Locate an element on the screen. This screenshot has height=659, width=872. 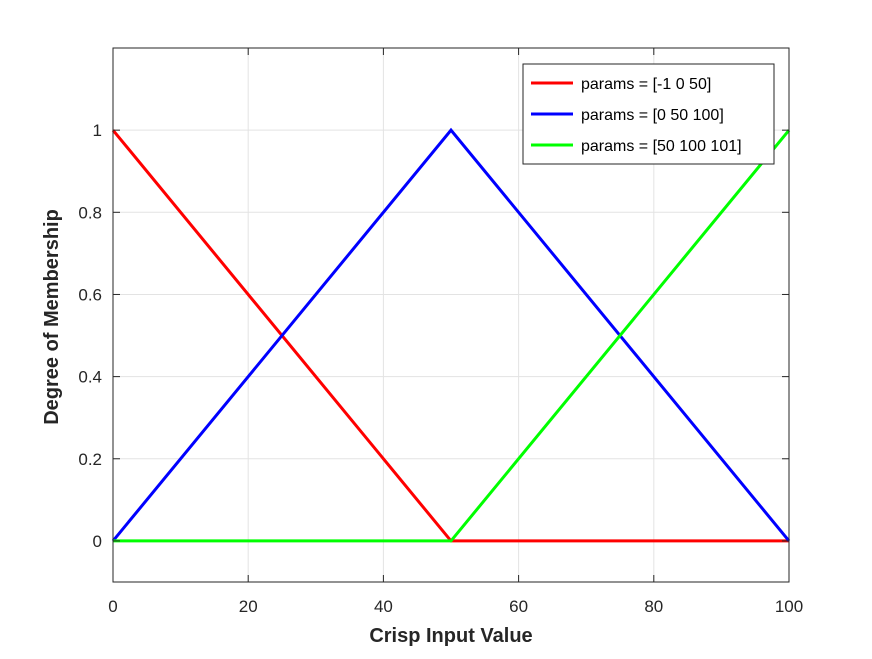
x-axis-title: Crisp Input Value is located at coordinates (450, 636).